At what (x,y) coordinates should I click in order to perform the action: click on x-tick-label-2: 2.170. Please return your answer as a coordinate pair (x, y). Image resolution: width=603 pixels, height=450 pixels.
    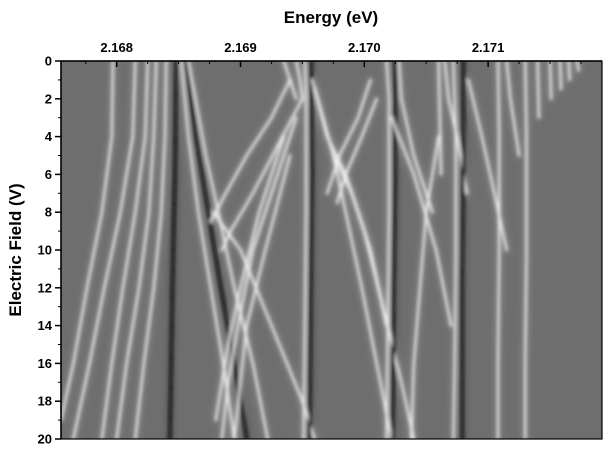
    Looking at the image, I should click on (364, 47).